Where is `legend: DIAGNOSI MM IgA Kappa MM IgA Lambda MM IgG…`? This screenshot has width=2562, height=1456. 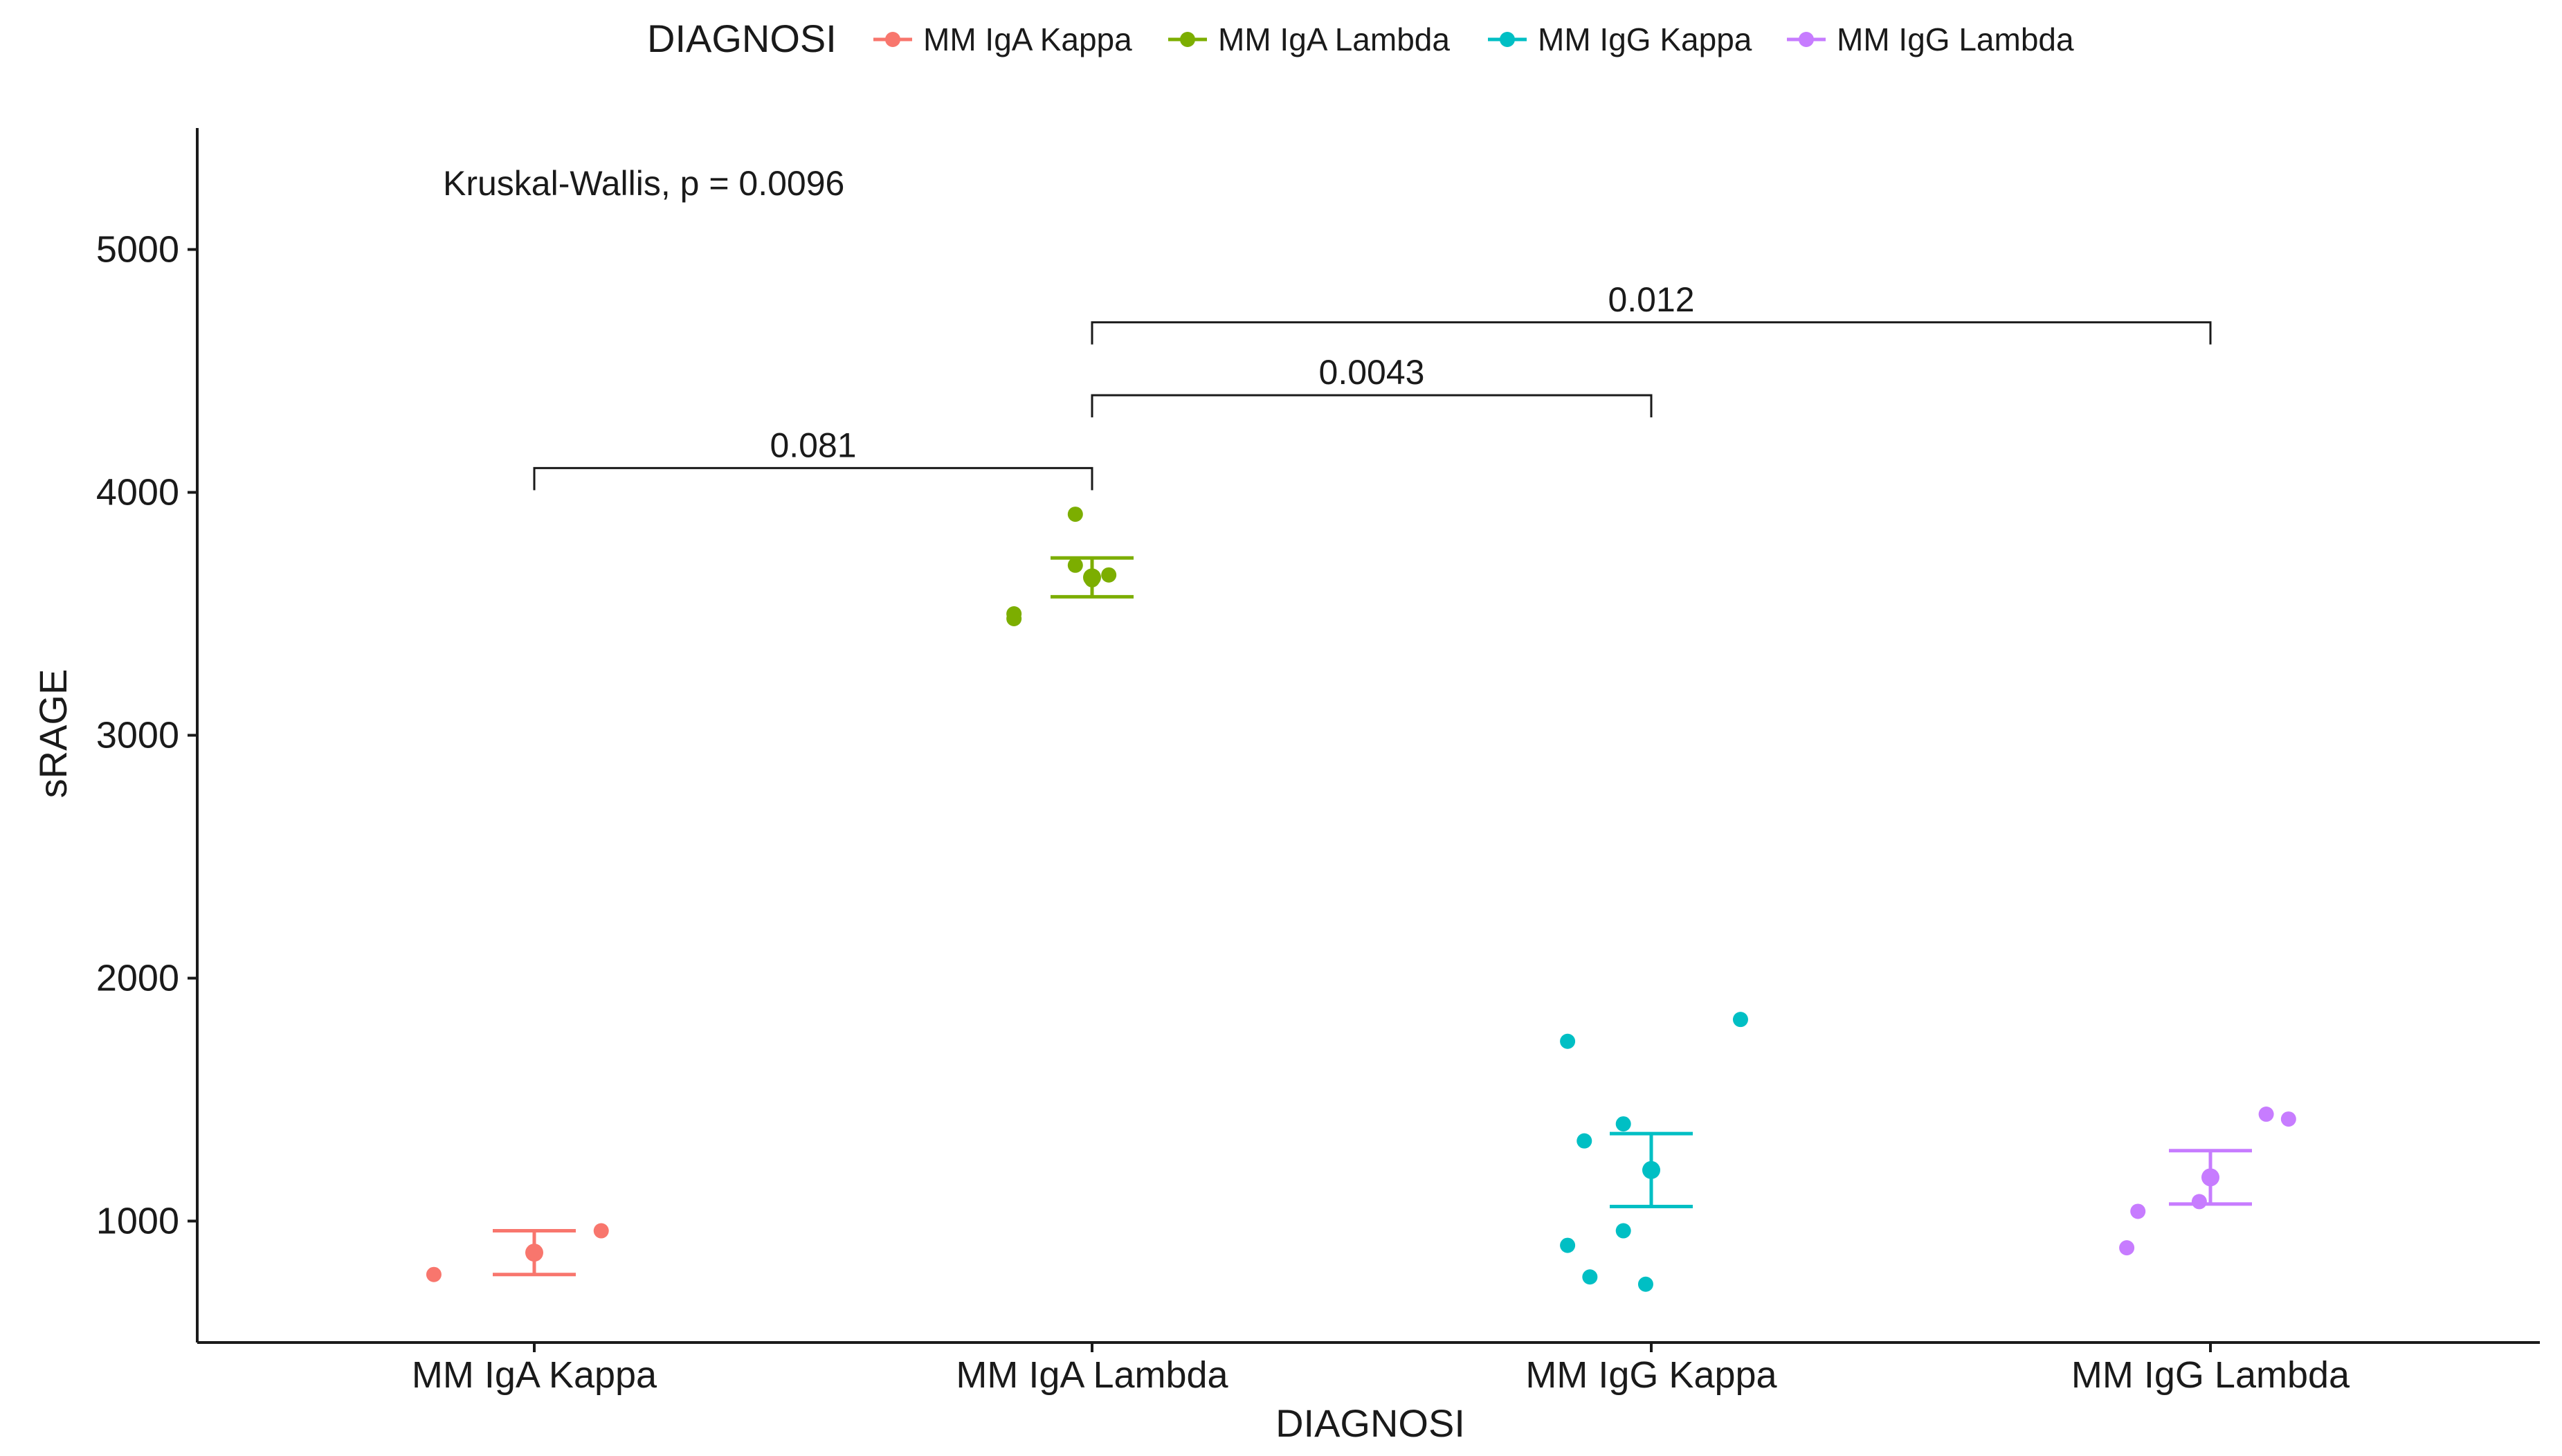
legend: DIAGNOSI MM IgA Kappa MM IgA Lambda MM IgG… is located at coordinates (1360, 38).